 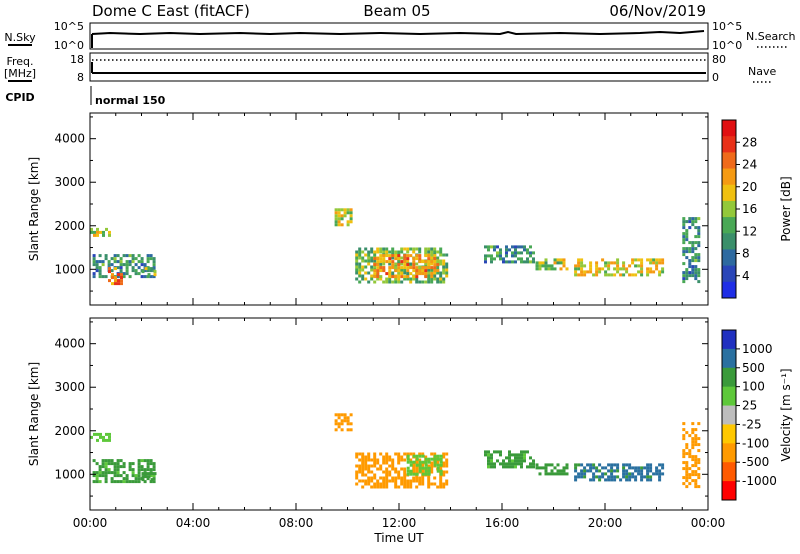 What do you see at coordinates (786, 208) in the screenshot?
I see `colorbar-label: Power [dB]` at bounding box center [786, 208].